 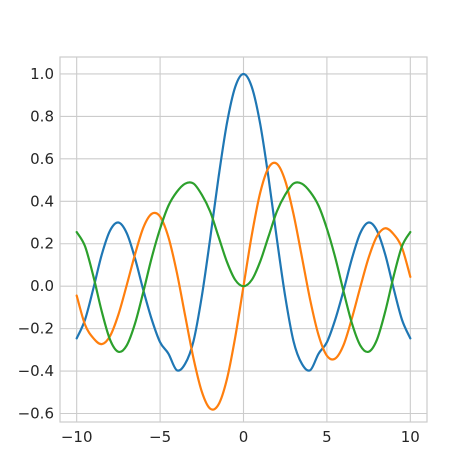 I want to click on x-tick-label: 10, so click(x=410, y=437).